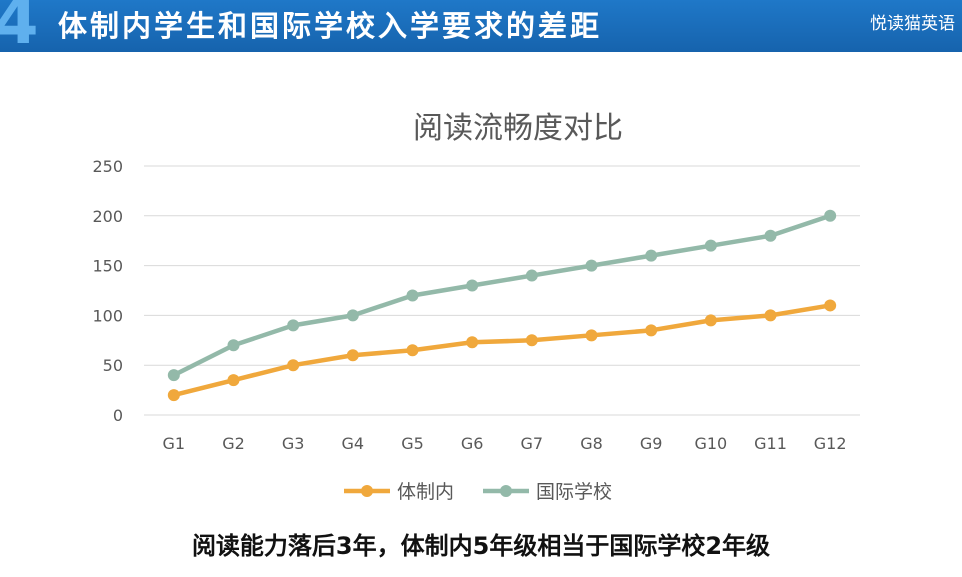  Describe the element at coordinates (353, 443) in the screenshot. I see `x-tick-label: G4` at that location.